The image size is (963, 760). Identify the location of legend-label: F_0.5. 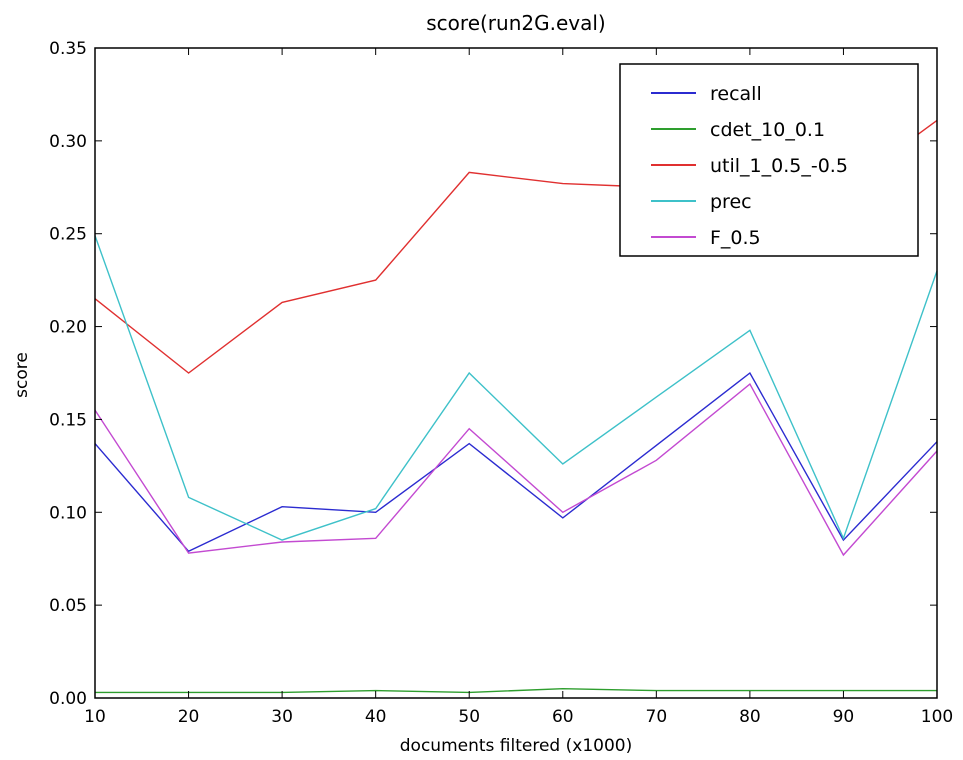
(735, 238).